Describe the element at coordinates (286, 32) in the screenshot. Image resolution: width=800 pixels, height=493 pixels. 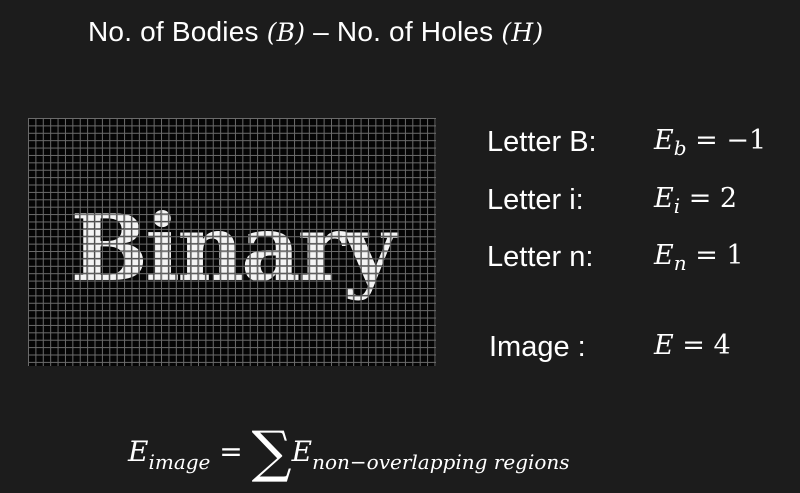
I see `bodies-symbol: (B)` at that location.